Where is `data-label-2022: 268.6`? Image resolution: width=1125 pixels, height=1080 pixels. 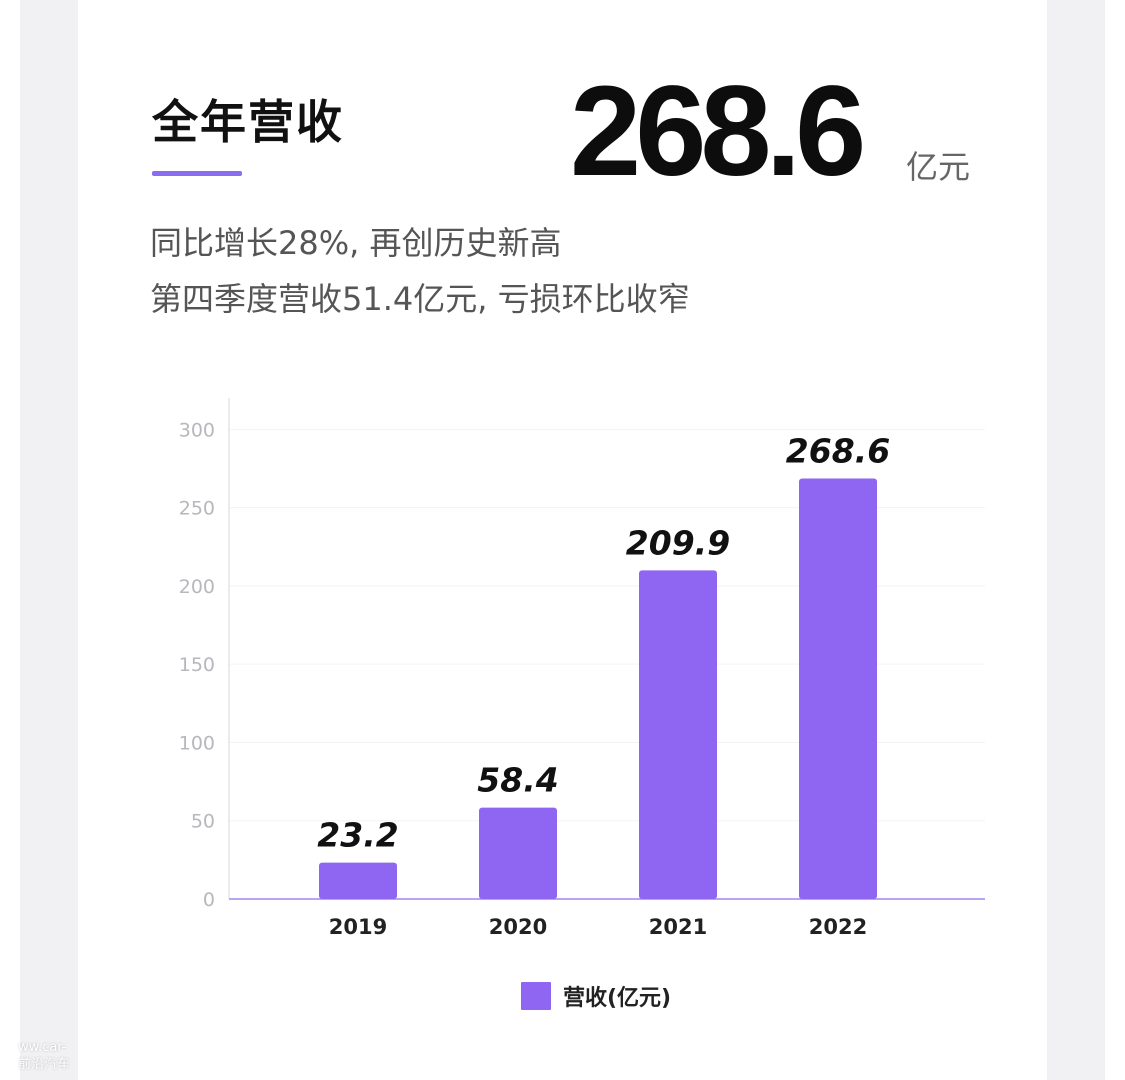
data-label-2022: 268.6 is located at coordinates (838, 450).